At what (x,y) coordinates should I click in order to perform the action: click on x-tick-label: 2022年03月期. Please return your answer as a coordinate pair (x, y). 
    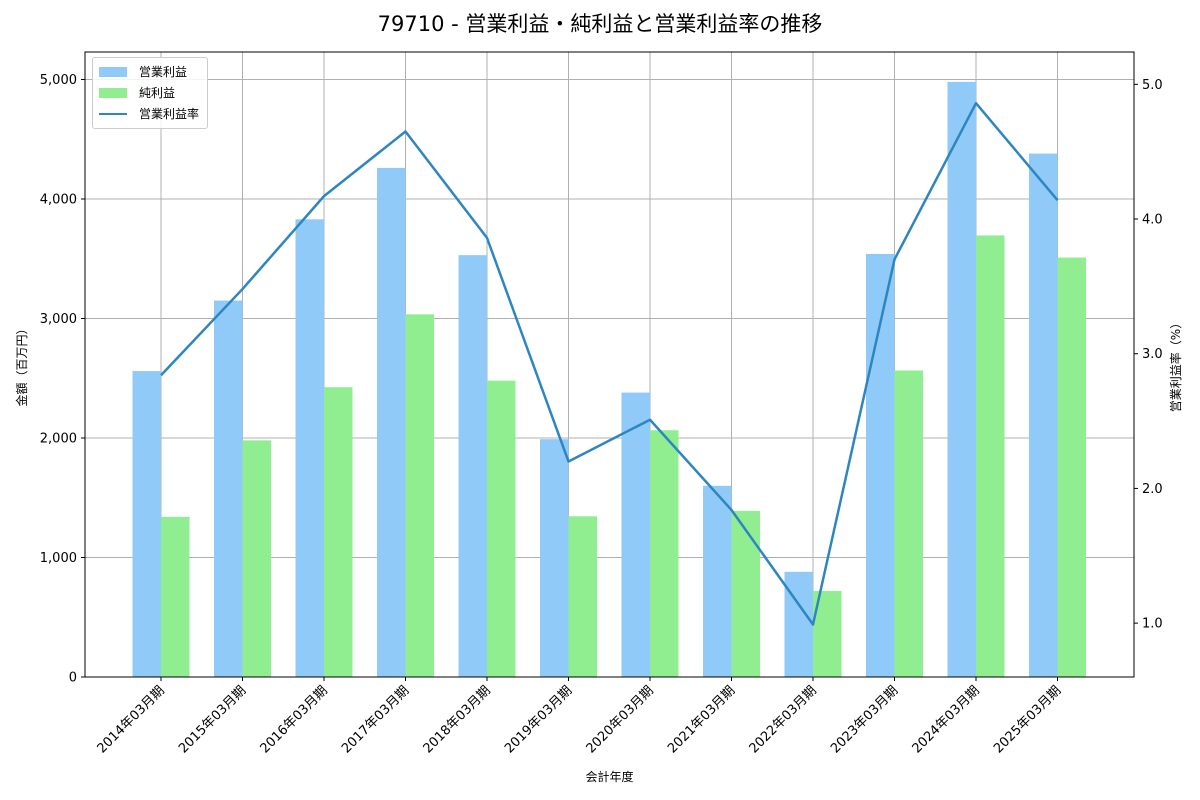
    Looking at the image, I should click on (783, 719).